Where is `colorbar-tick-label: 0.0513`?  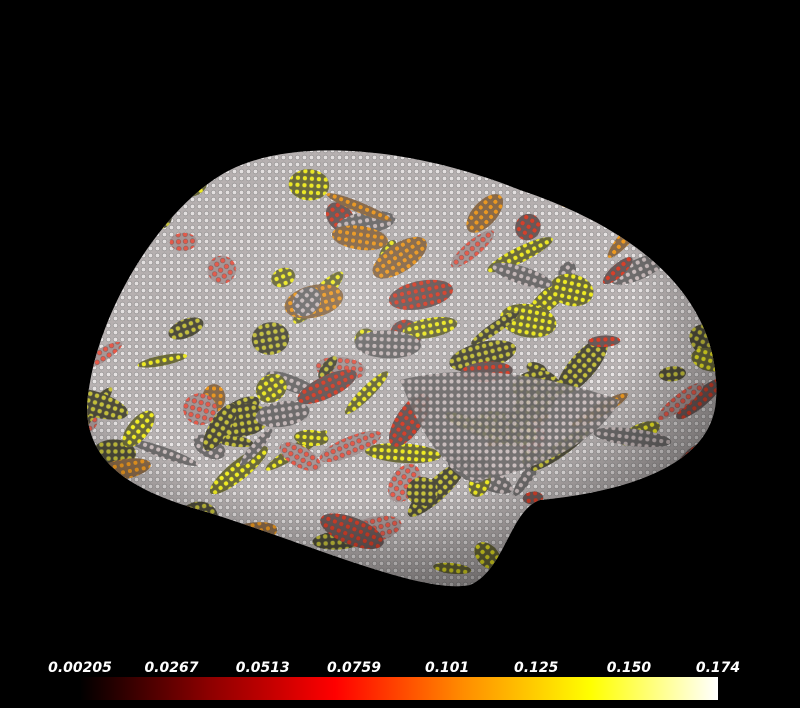 colorbar-tick-label: 0.0513 is located at coordinates (263, 668).